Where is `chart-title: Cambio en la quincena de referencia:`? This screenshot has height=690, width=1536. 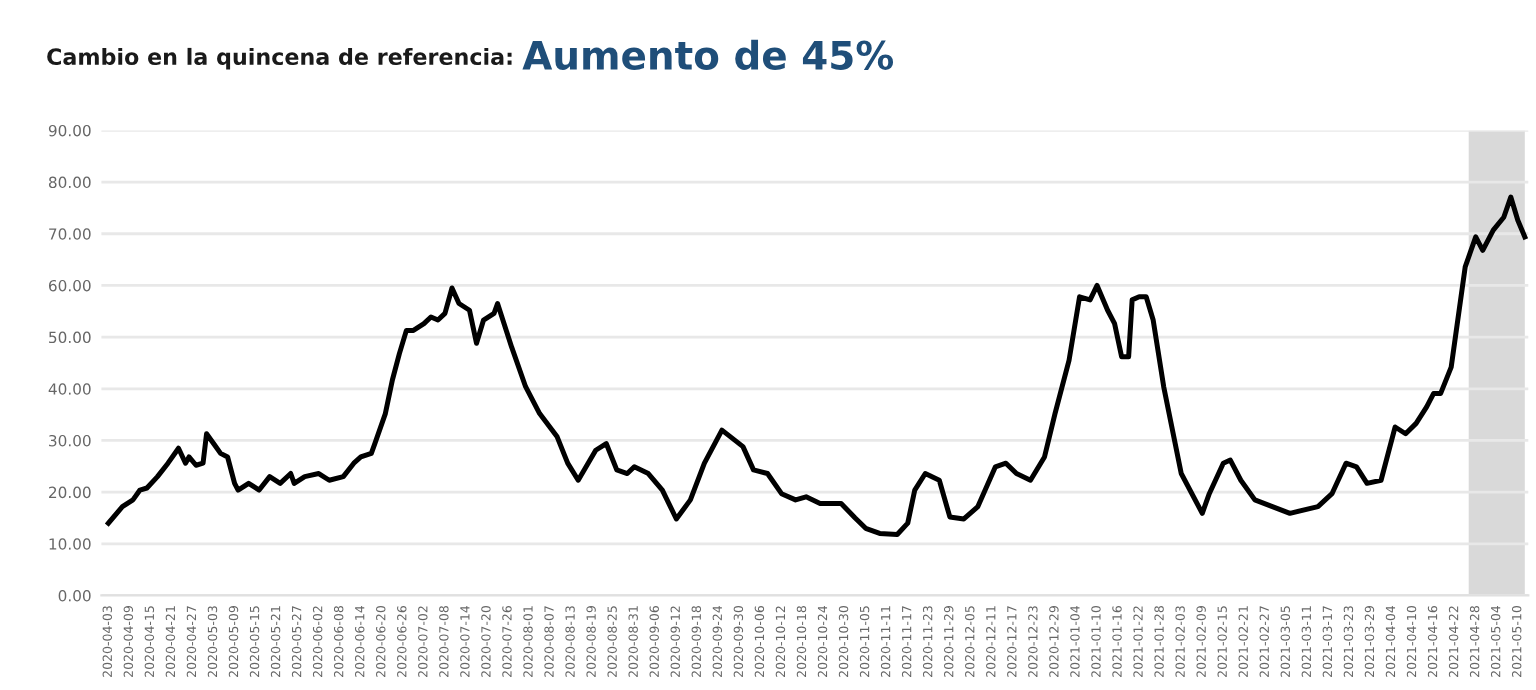 chart-title: Cambio en la quincena de referencia: is located at coordinates (279, 58).